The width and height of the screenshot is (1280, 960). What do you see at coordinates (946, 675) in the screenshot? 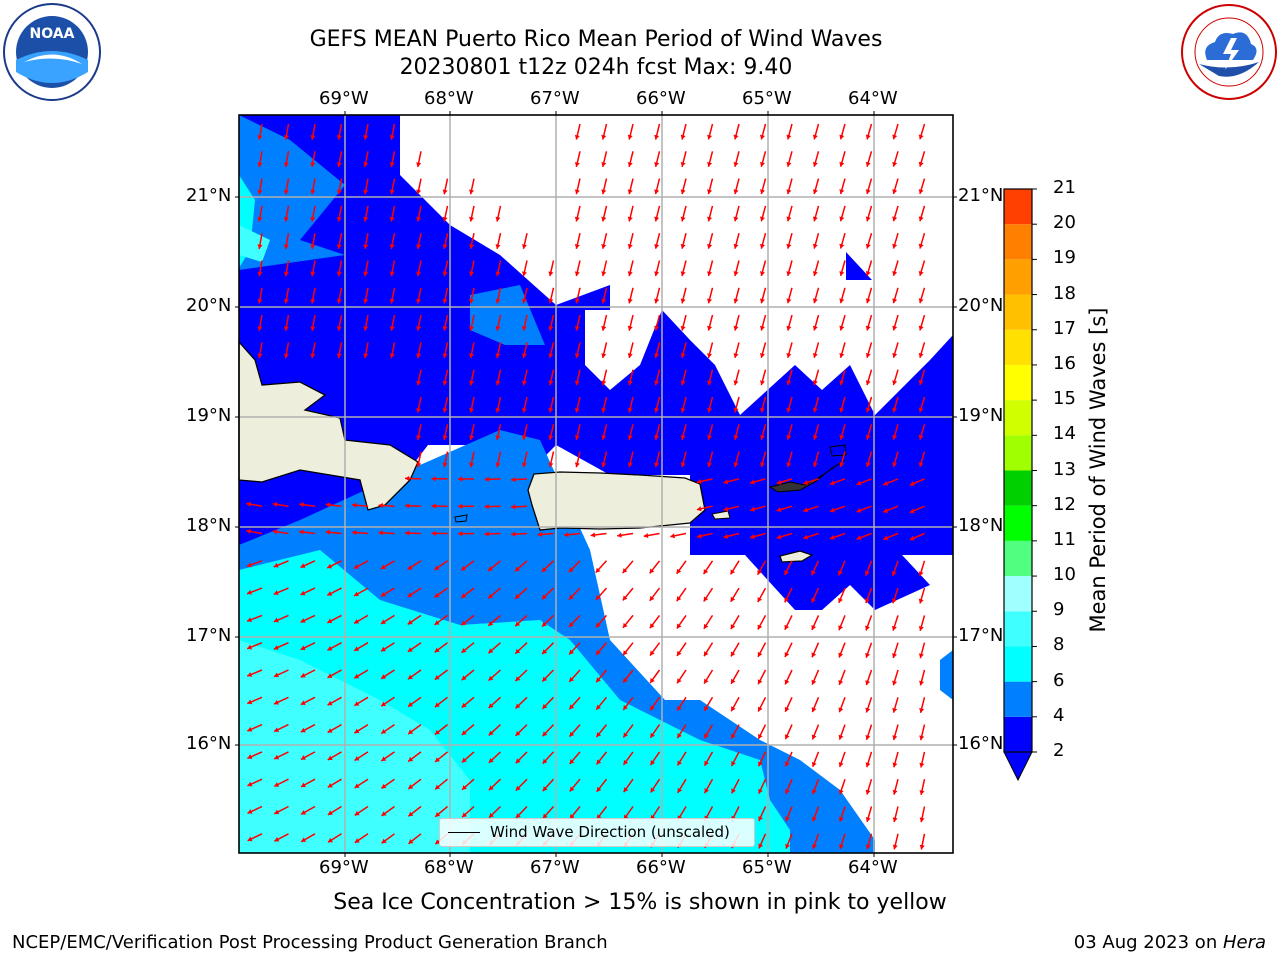
I see `wave-zone-4-6s-east` at bounding box center [946, 675].